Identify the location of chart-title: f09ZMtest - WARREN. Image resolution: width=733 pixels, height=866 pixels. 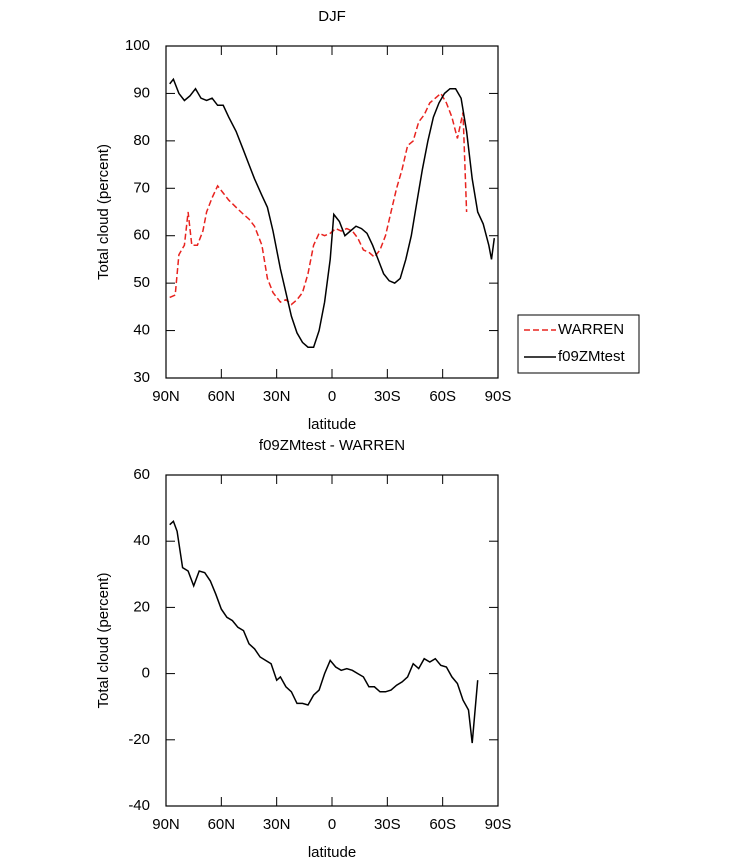
(332, 445).